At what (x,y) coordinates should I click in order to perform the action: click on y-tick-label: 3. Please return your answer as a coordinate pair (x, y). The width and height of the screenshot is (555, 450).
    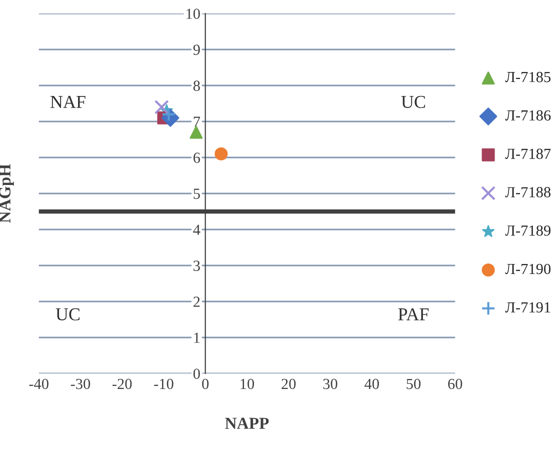
    Looking at the image, I should click on (197, 265).